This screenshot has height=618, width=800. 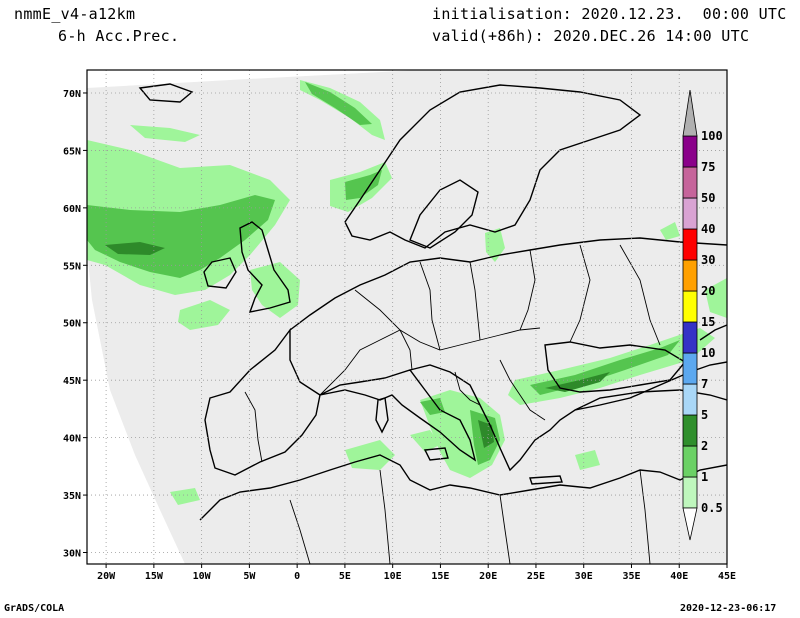 I want to click on colorbar-label: 1, so click(x=704, y=477).